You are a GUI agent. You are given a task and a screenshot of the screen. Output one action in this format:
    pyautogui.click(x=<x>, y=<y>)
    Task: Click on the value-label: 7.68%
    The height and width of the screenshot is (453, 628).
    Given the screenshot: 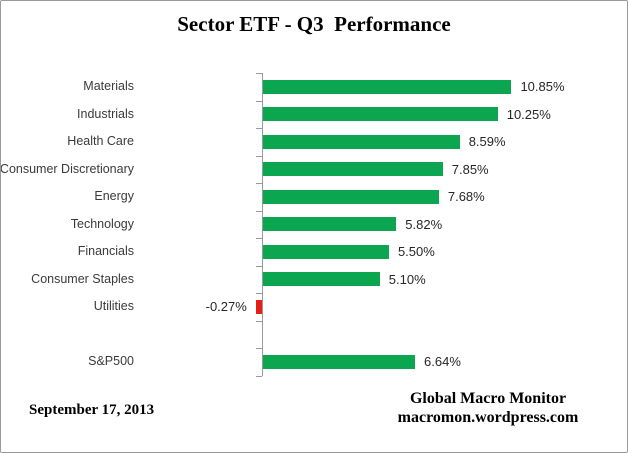 What is the action you would take?
    pyautogui.click(x=466, y=196)
    